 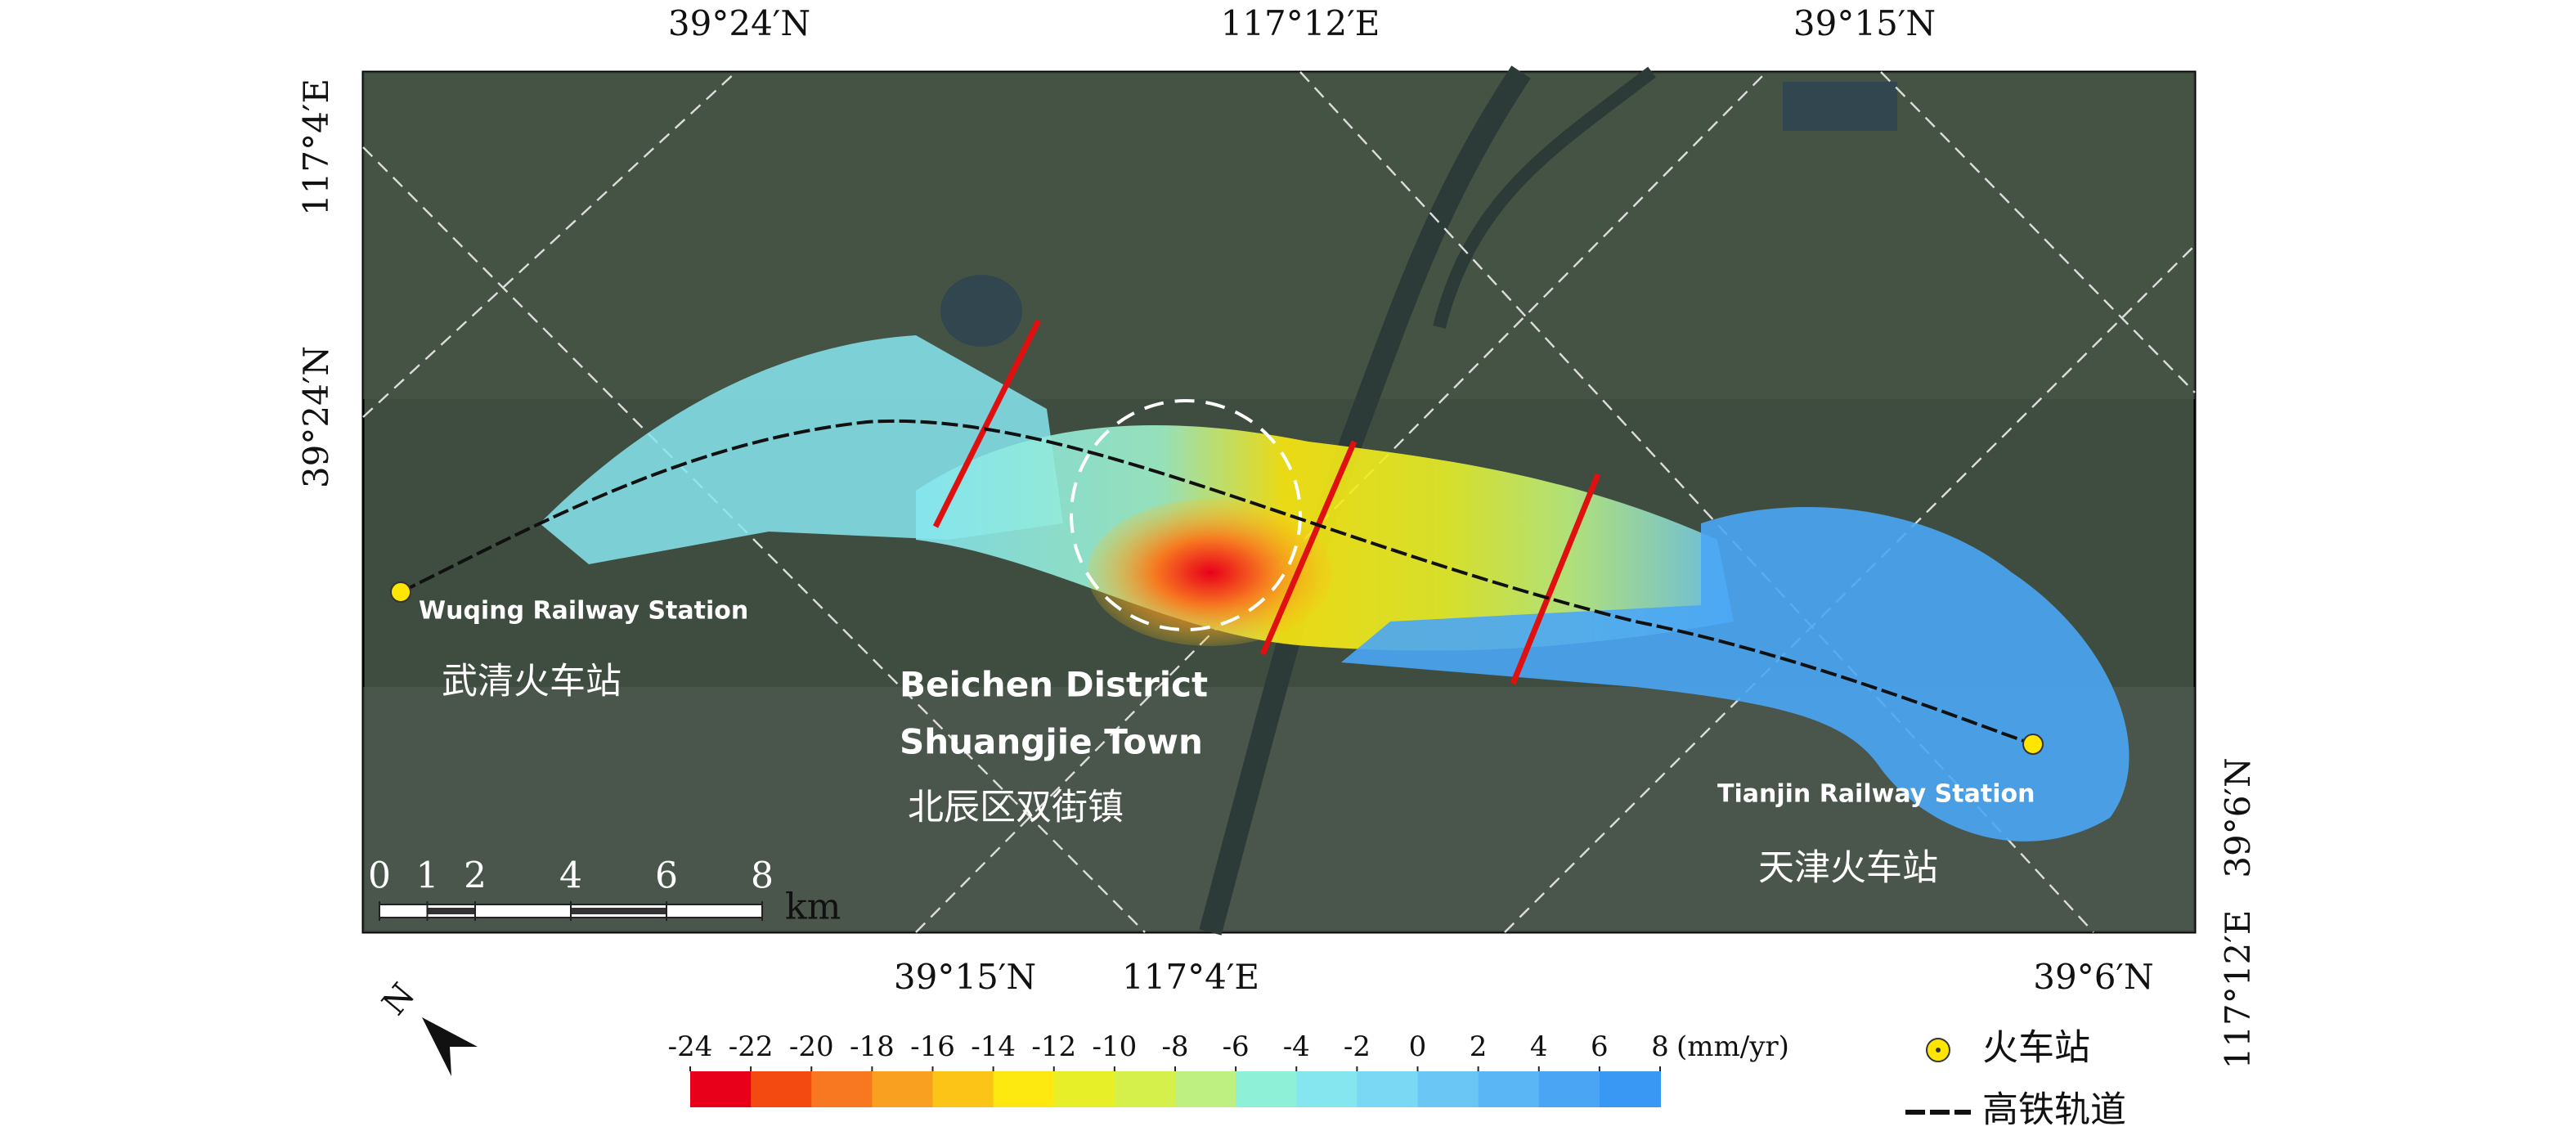 I want to click on colorbar-label: -24, so click(x=690, y=1046).